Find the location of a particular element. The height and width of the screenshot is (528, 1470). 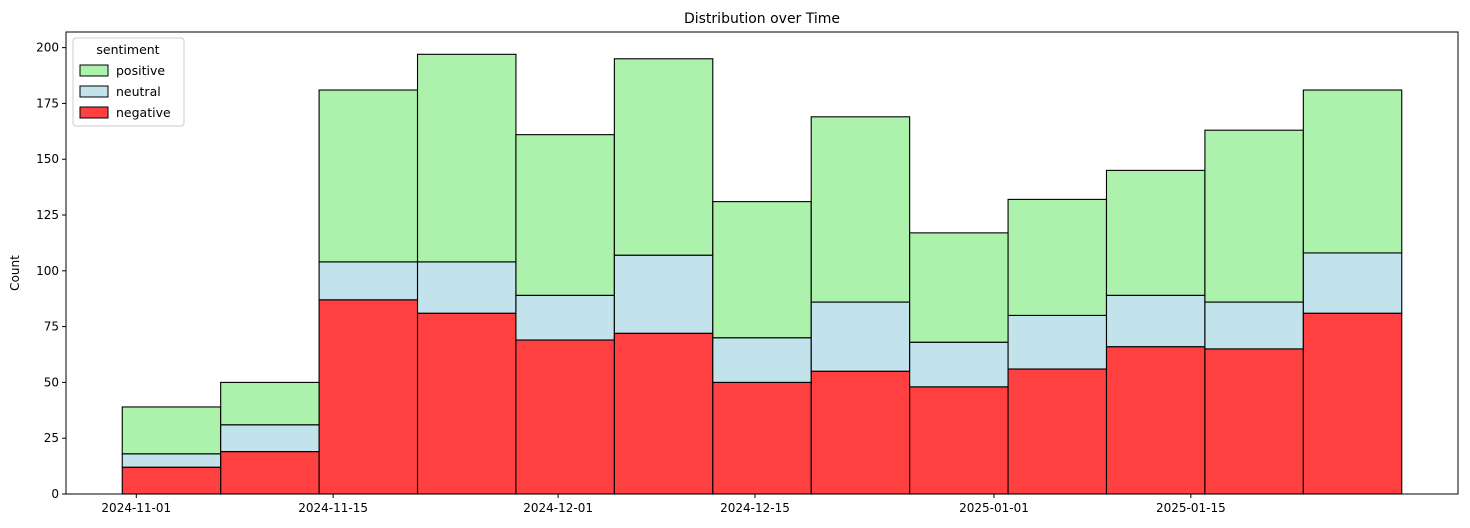

y-tick-label-8: 200 is located at coordinates (47, 48).